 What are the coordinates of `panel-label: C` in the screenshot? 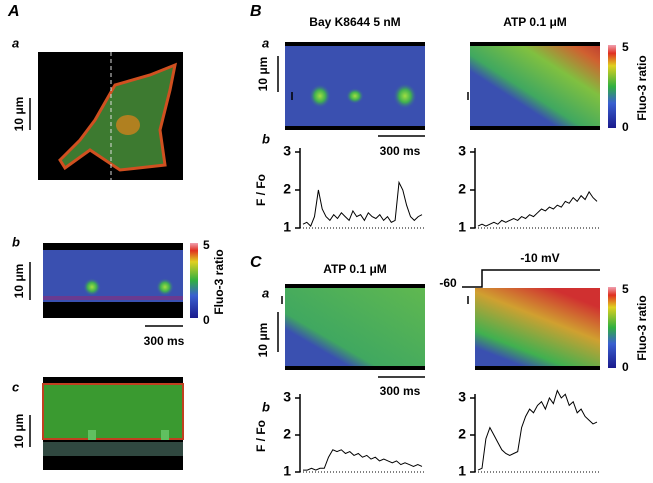 It's located at (256, 262).